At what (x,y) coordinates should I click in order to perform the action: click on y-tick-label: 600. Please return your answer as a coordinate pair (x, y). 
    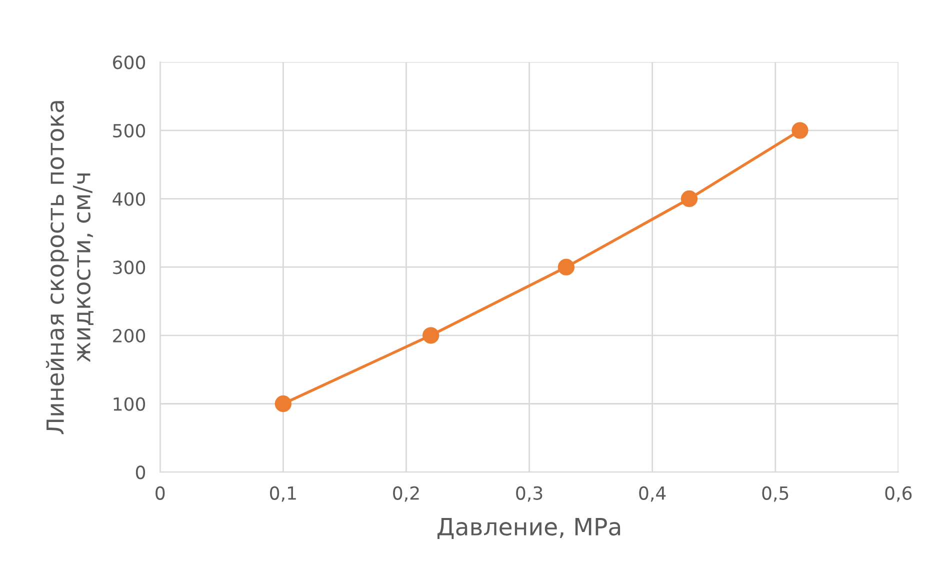
    Looking at the image, I should click on (129, 63).